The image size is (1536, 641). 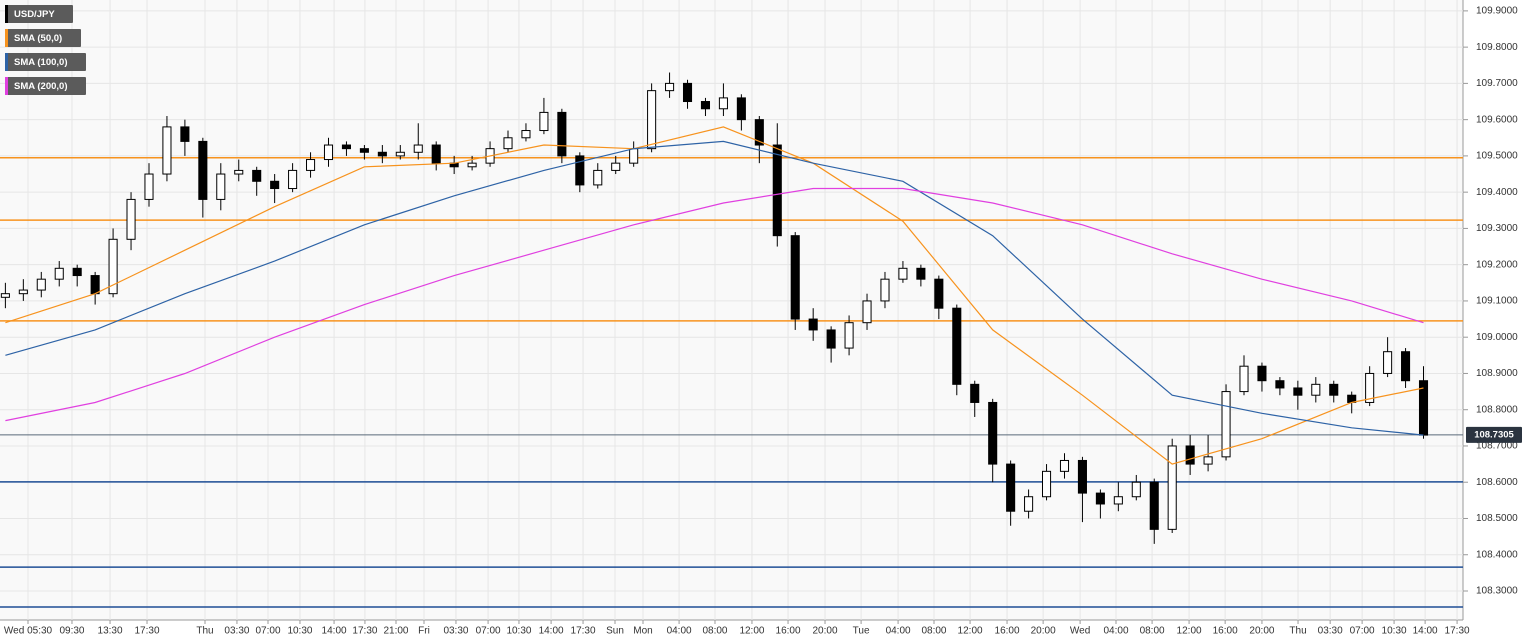 I want to click on x-tick-label: 10:30, so click(x=1394, y=631).